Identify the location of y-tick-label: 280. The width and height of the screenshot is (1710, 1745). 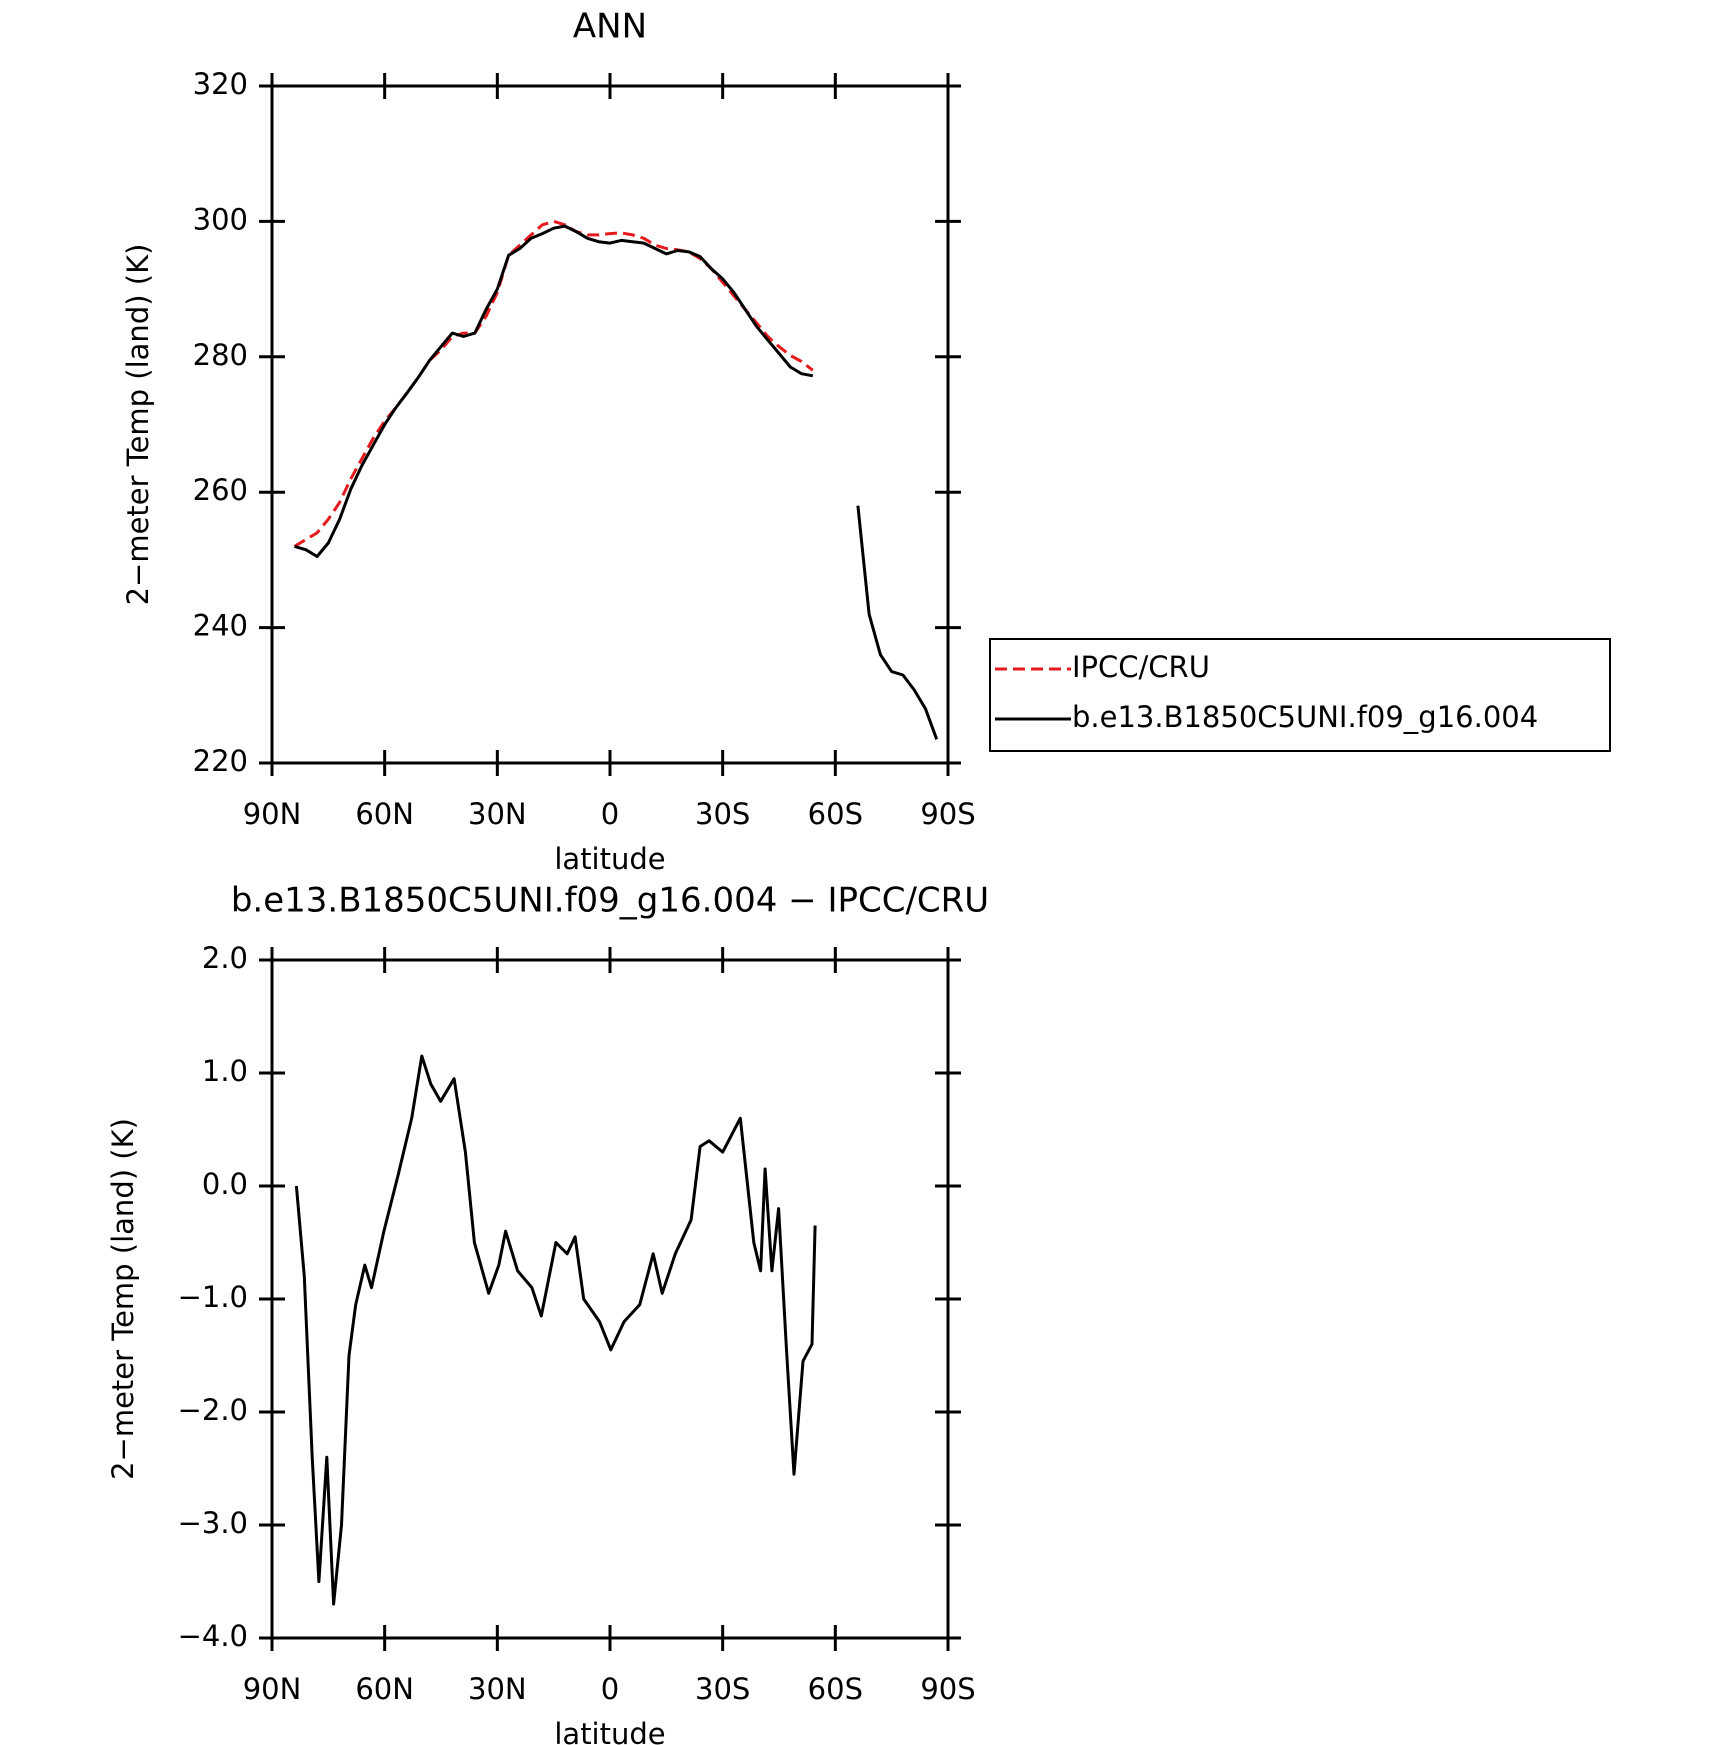
(220, 355).